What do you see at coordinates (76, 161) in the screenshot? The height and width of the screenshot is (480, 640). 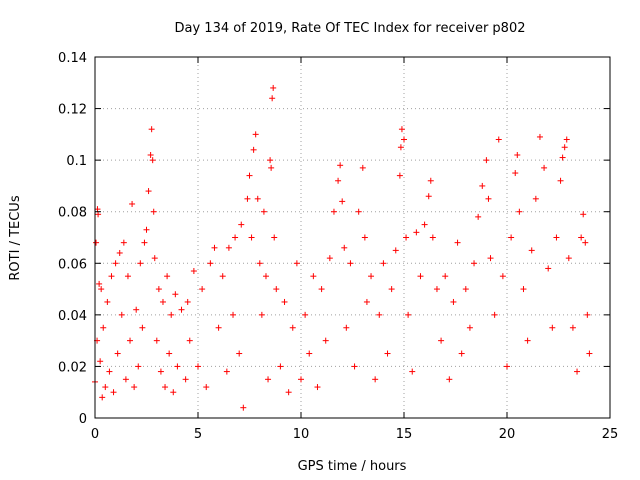 I see `y-tick-label: 0.1` at bounding box center [76, 161].